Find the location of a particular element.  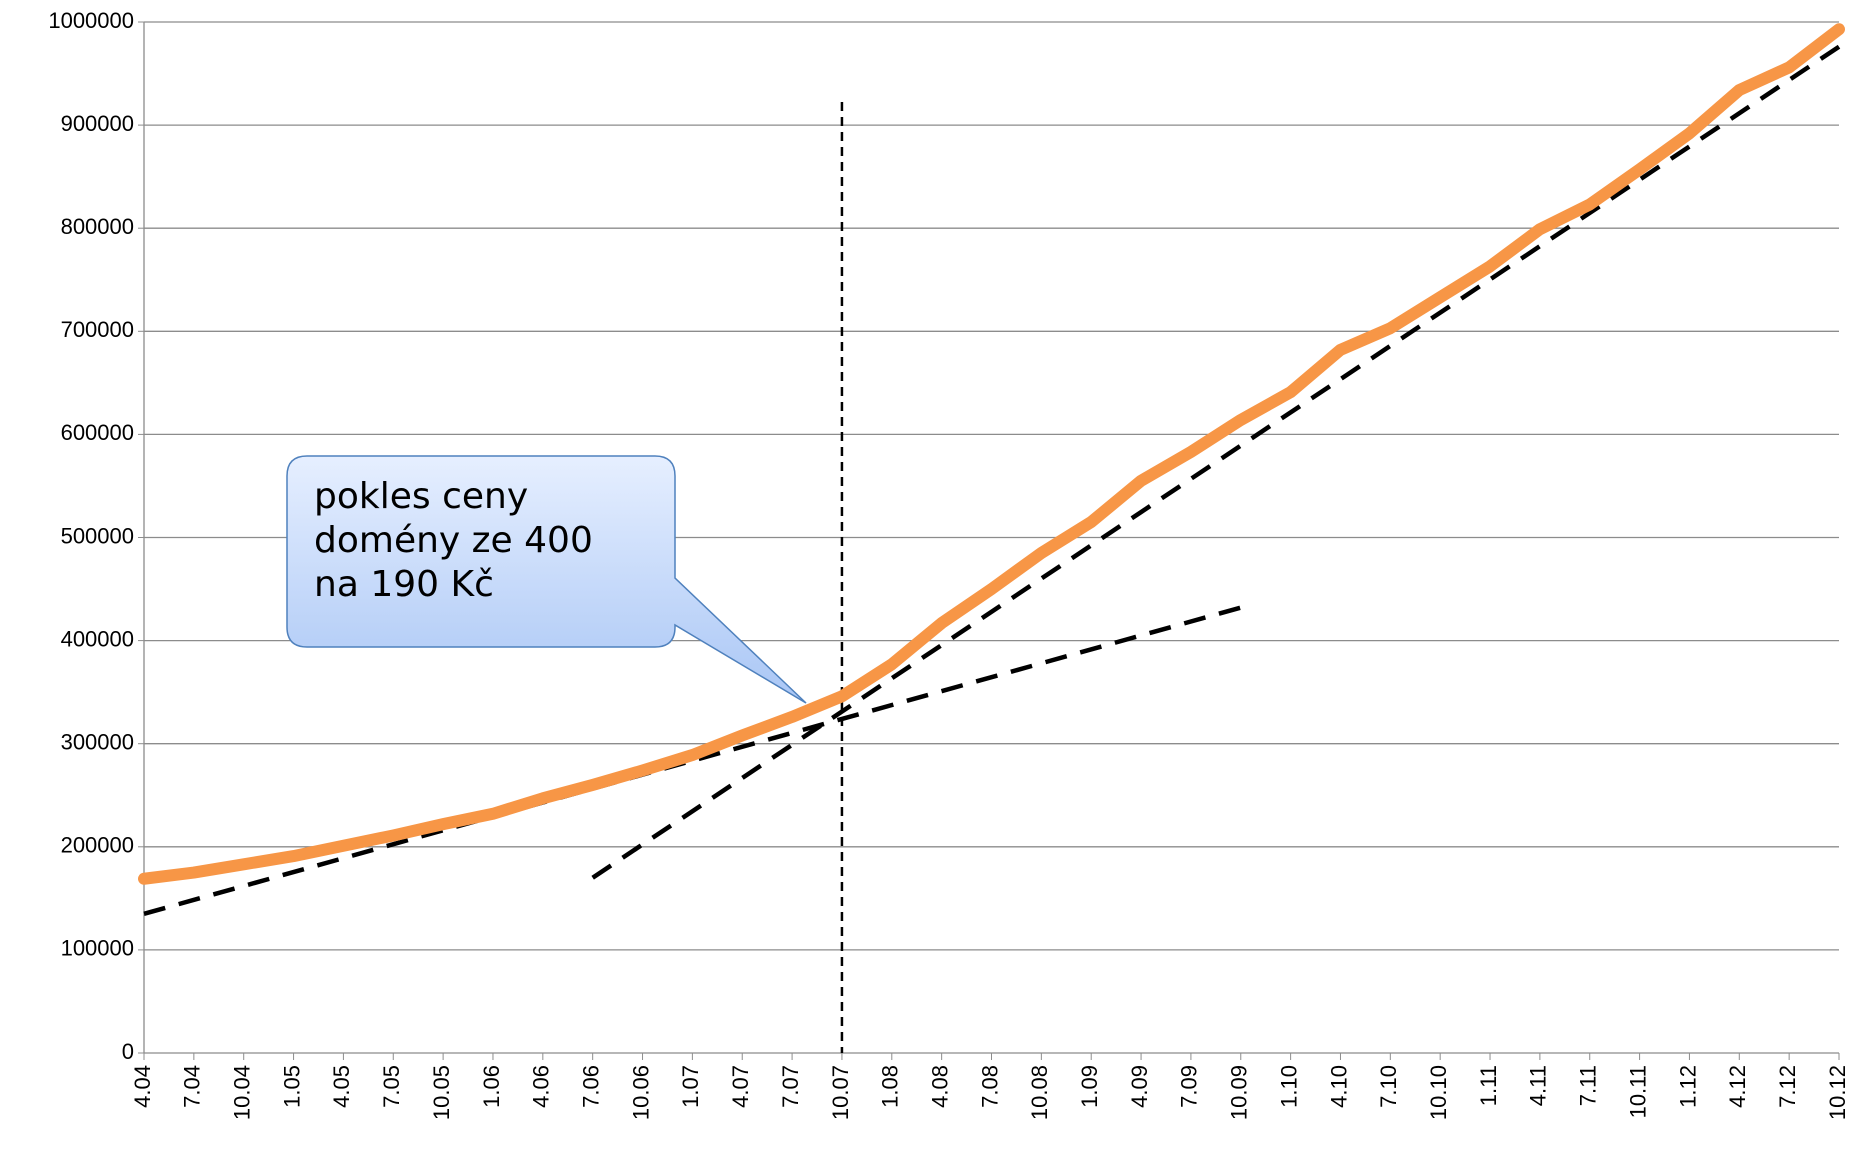

x-tick-label: 1.10 is located at coordinates (1288, 1086).